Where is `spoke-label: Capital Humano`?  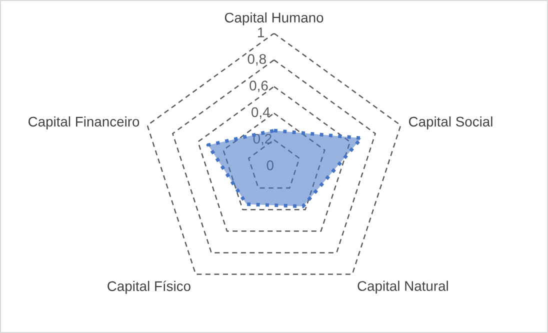 spoke-label: Capital Humano is located at coordinates (274, 19).